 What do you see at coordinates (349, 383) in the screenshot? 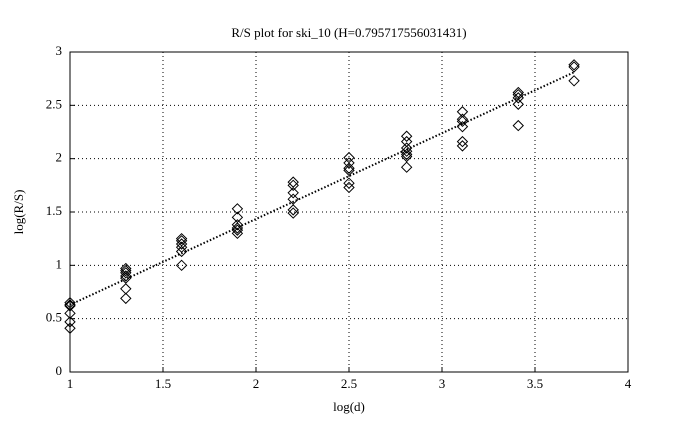
I see `x-tick-label: 2.5` at bounding box center [349, 383].